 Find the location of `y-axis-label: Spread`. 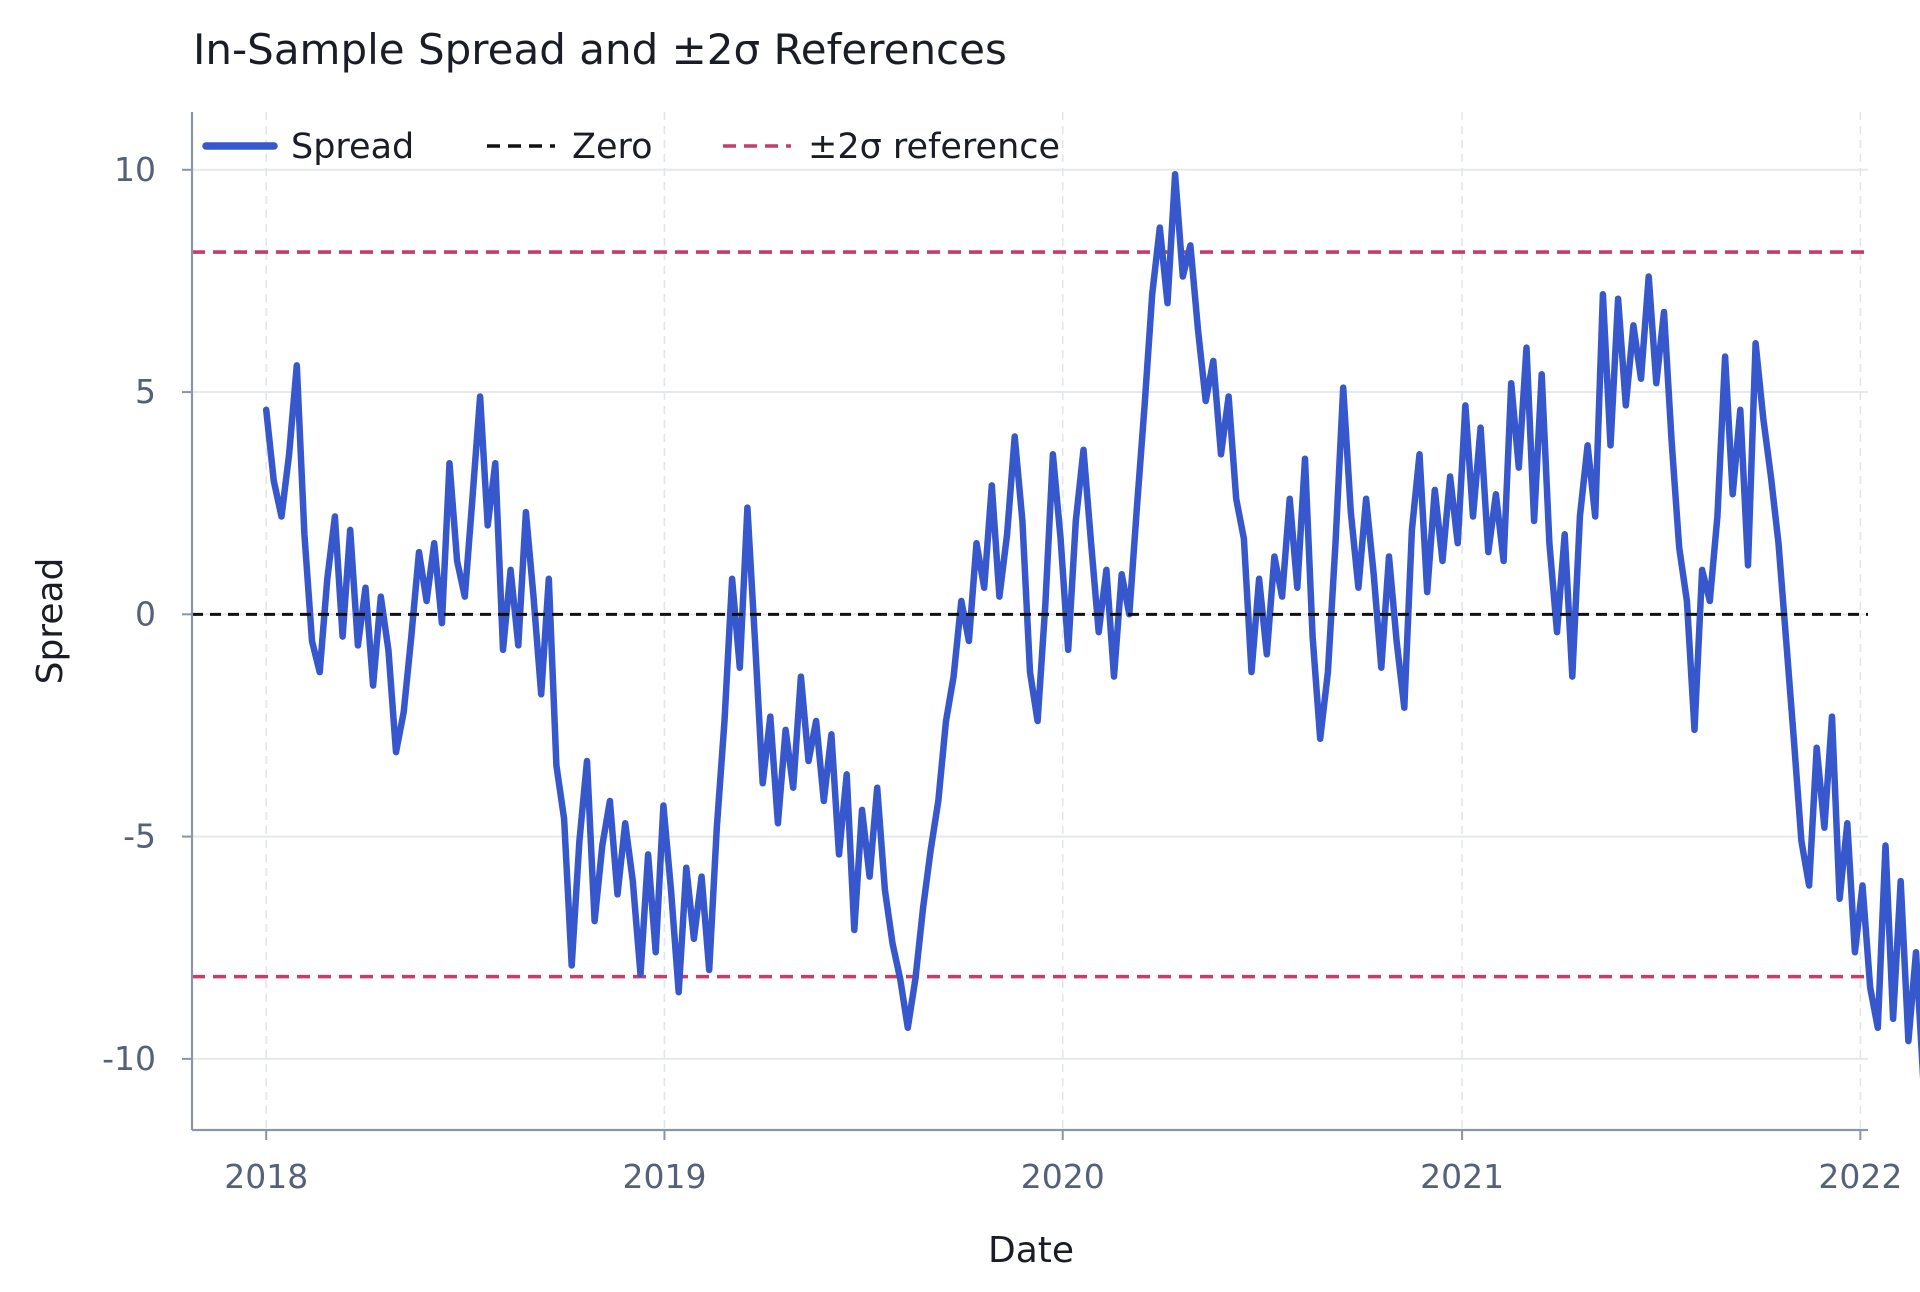

y-axis-label: Spread is located at coordinates (50, 621).